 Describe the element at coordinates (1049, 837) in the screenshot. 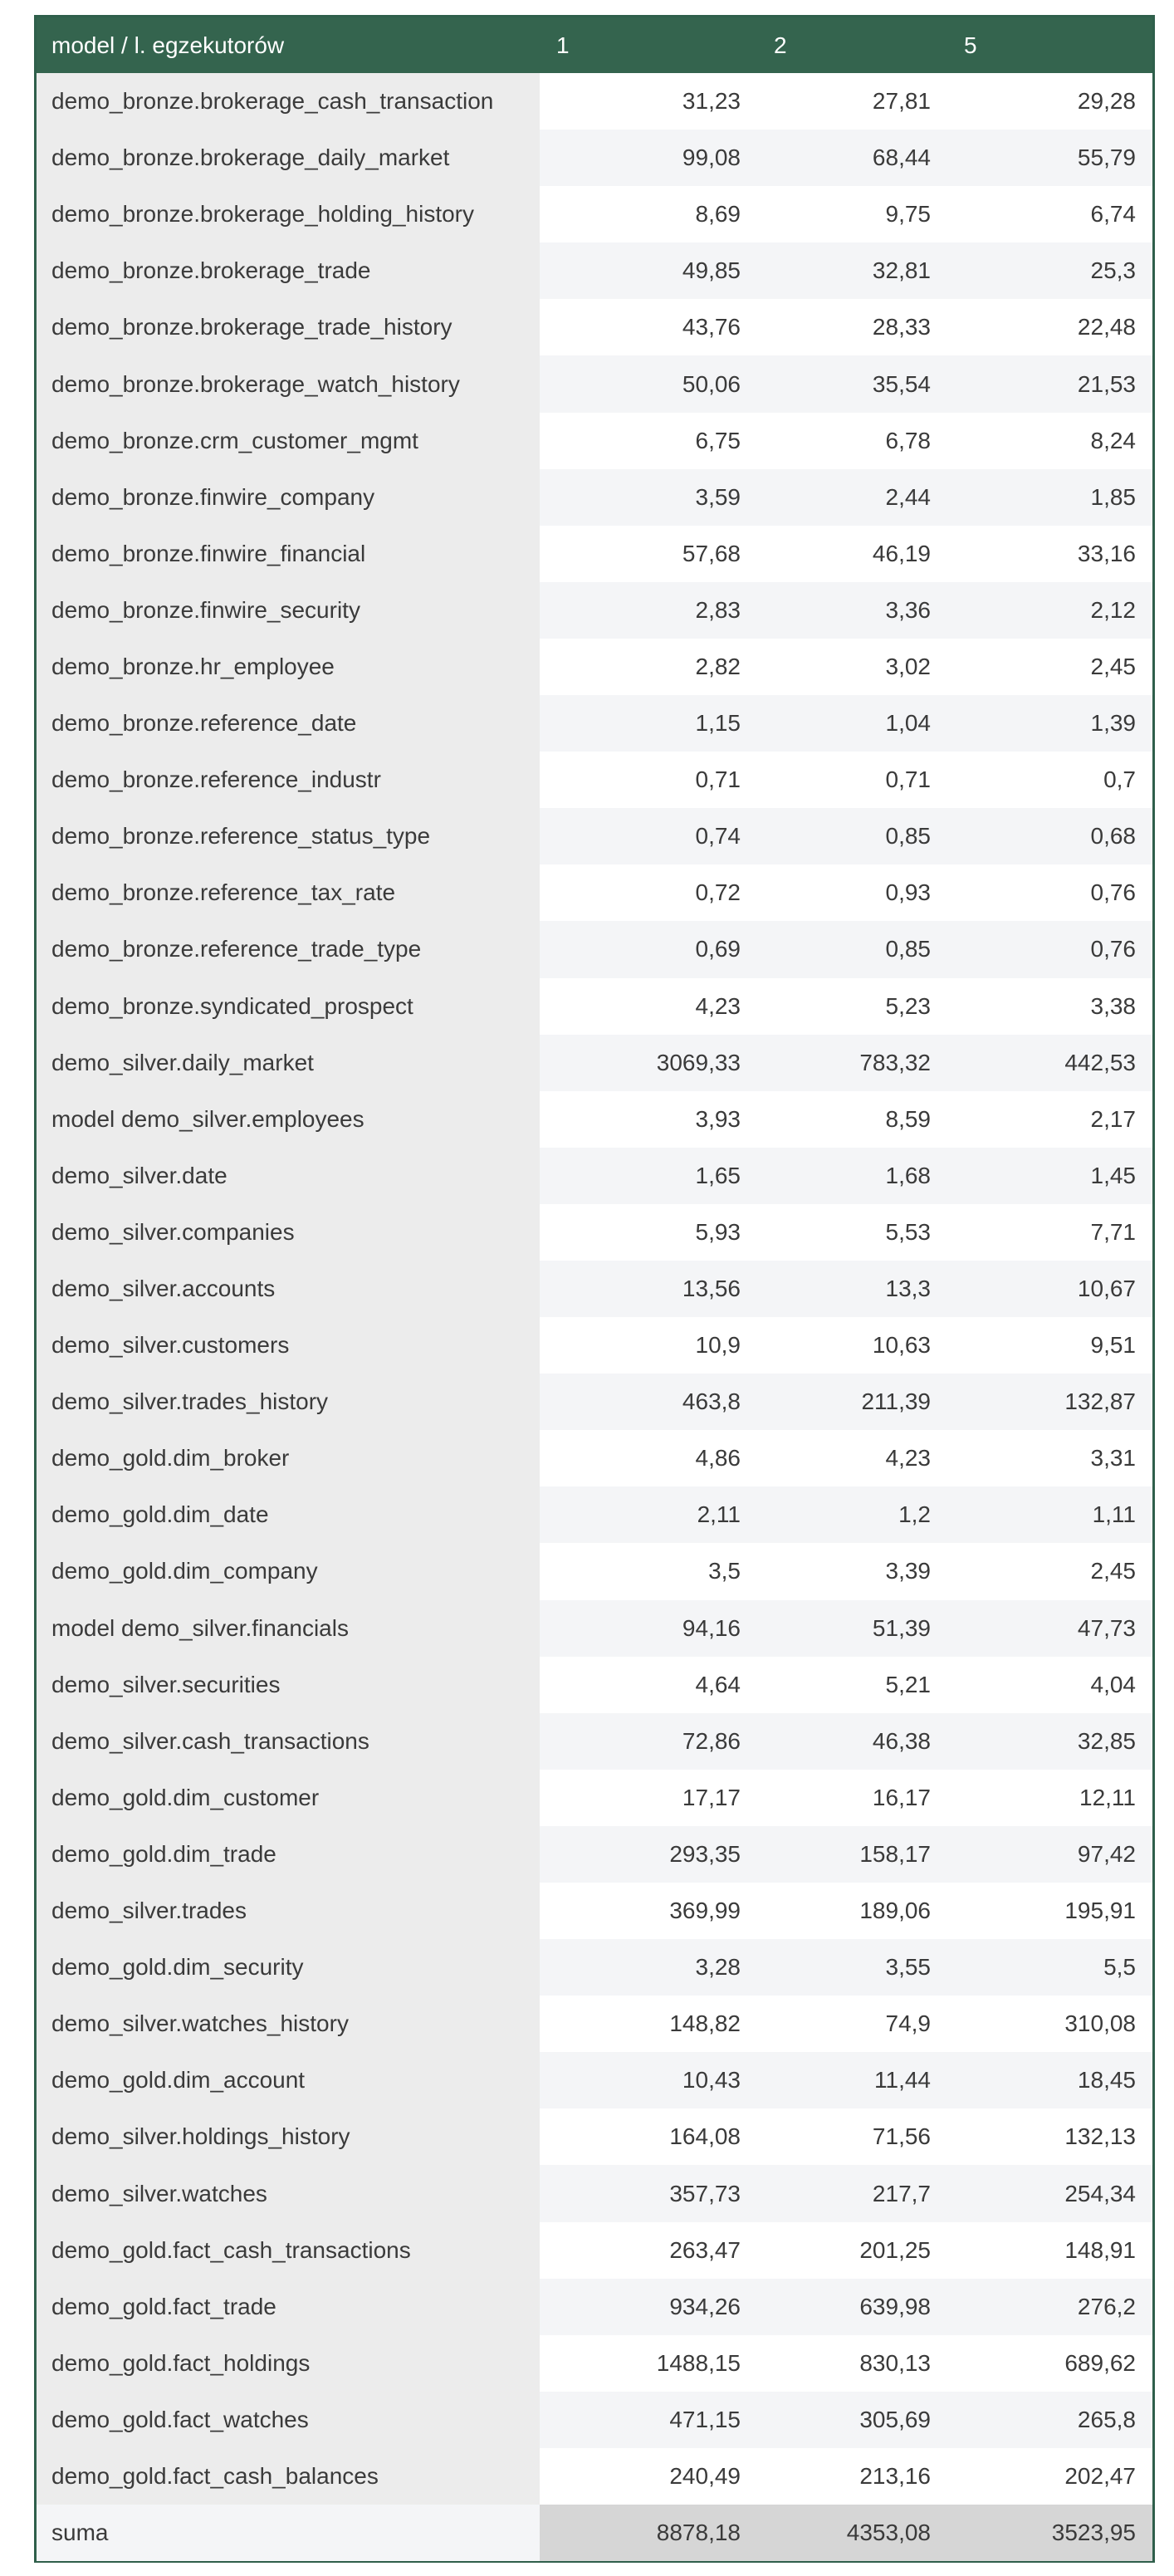

I see `value-5-executors-cell: 0,68` at that location.